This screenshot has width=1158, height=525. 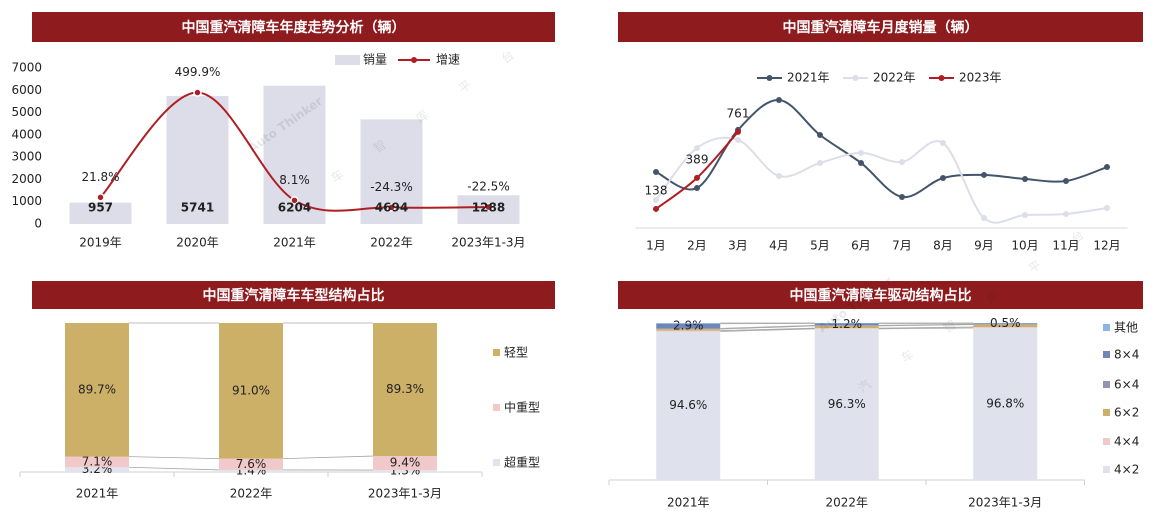 What do you see at coordinates (943, 246) in the screenshot?
I see `x-tick-label: 8月` at bounding box center [943, 246].